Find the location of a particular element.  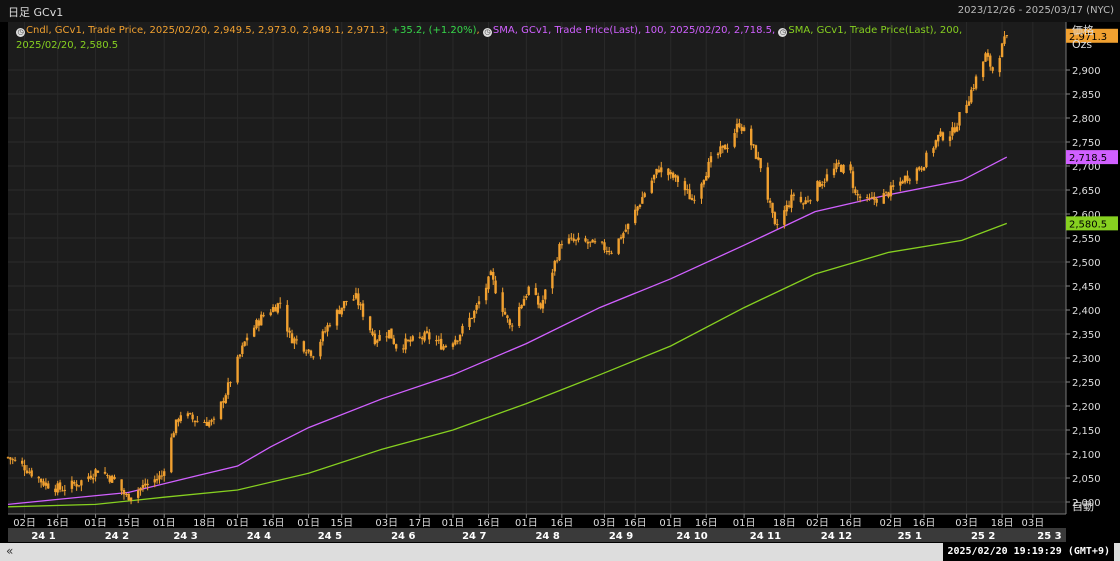

price-unit-label: 価格 Ozs is located at coordinates (1083, 36).